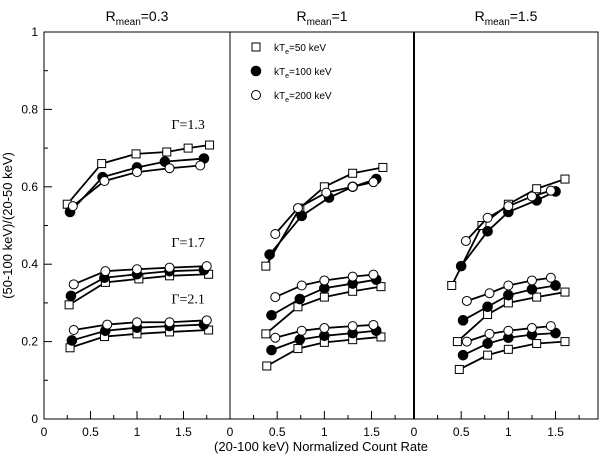  Describe the element at coordinates (188, 125) in the screenshot. I see `gamma-label: Γ=1.3` at that location.